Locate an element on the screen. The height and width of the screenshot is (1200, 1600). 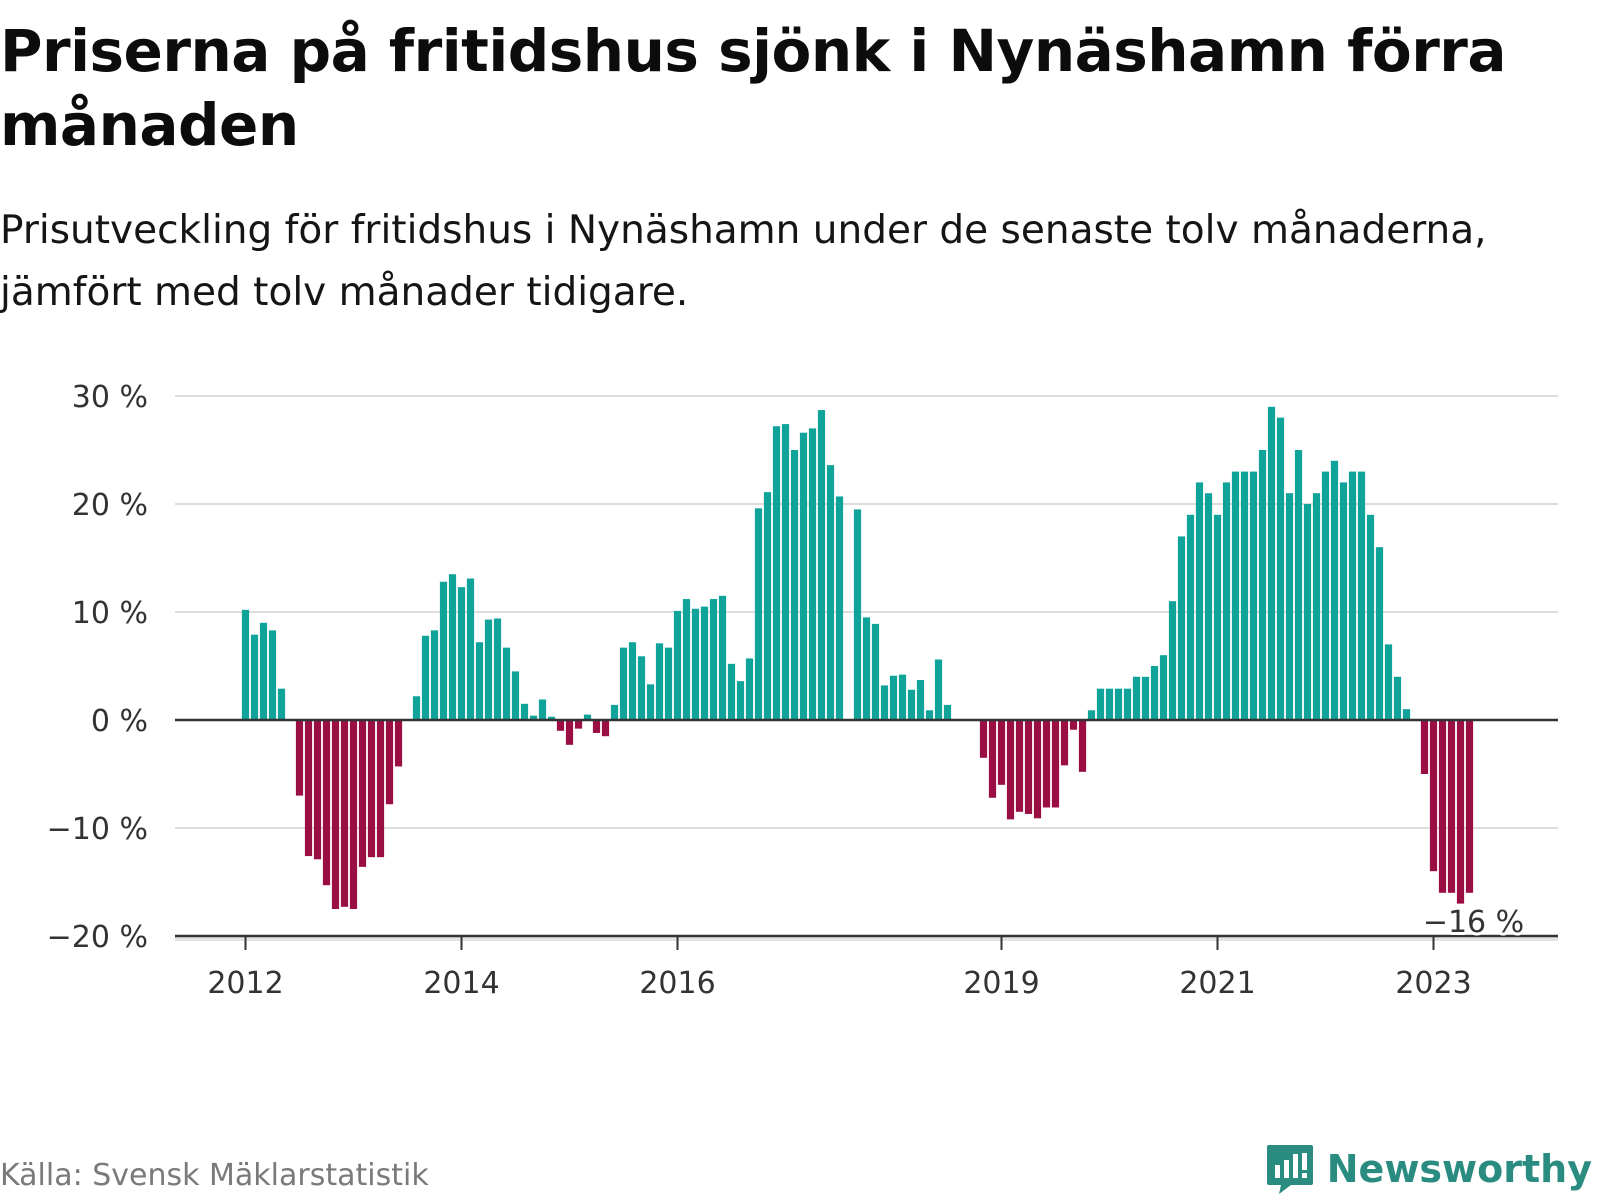
y-tick-label: 0 % is located at coordinates (119, 721).